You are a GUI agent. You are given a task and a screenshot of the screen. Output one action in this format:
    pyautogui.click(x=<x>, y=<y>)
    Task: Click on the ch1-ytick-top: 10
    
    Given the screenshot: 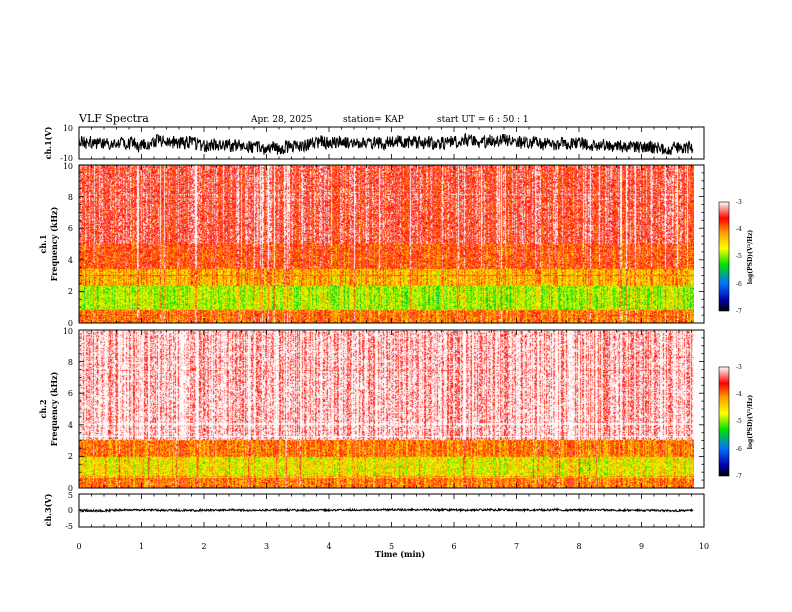 What is the action you would take?
    pyautogui.click(x=68, y=128)
    